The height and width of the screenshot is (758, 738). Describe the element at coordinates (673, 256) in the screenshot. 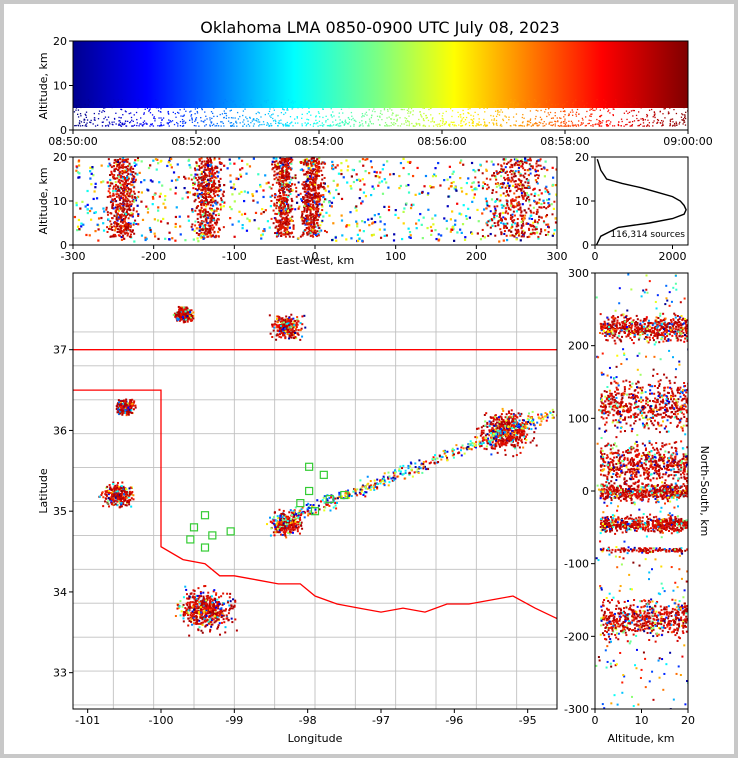

I see `histogram-x-tick-label: 2000` at that location.